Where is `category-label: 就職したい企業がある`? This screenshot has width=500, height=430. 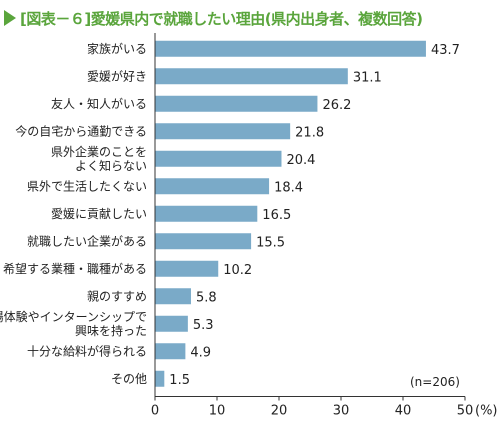 category-label: 就職したい企業がある is located at coordinates (87, 240).